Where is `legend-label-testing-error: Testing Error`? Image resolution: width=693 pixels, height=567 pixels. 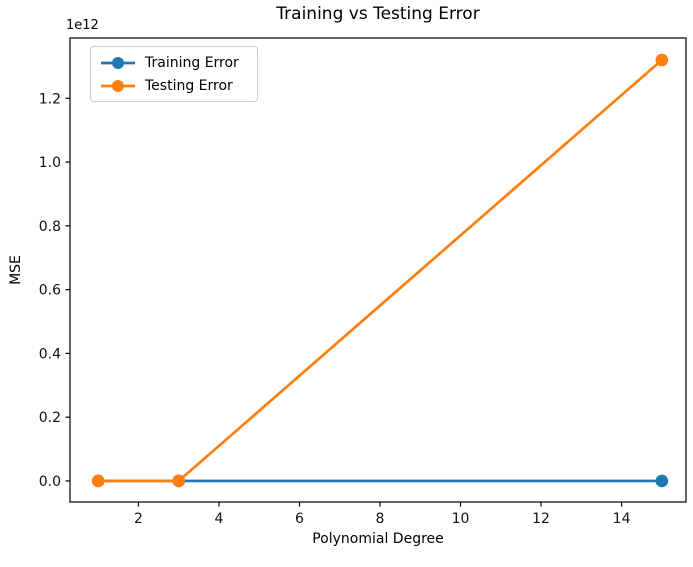
legend-label-testing-error: Testing Error is located at coordinates (189, 85).